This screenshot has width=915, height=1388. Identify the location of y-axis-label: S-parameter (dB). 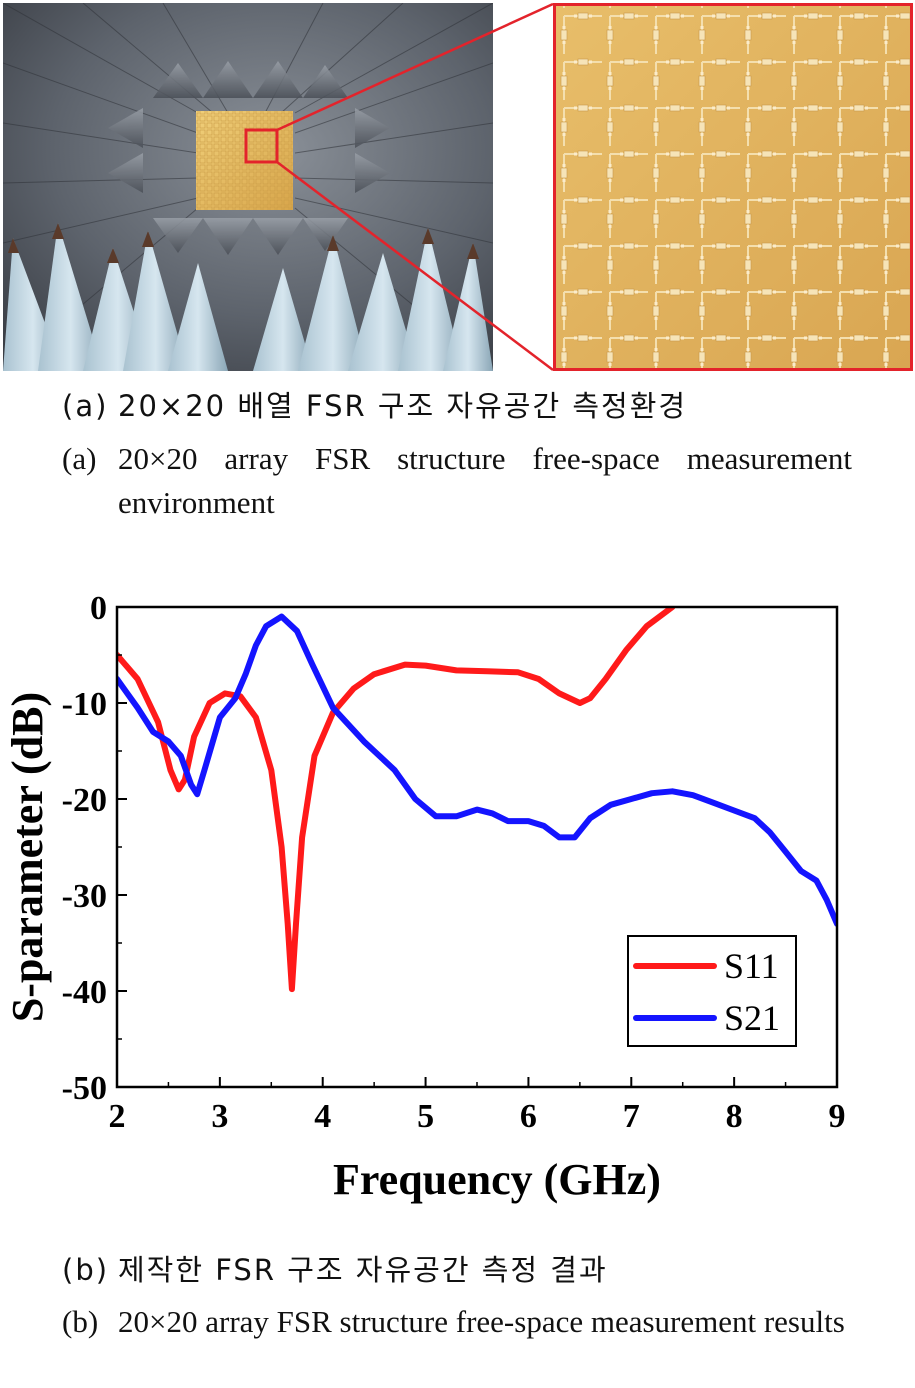
(27, 857).